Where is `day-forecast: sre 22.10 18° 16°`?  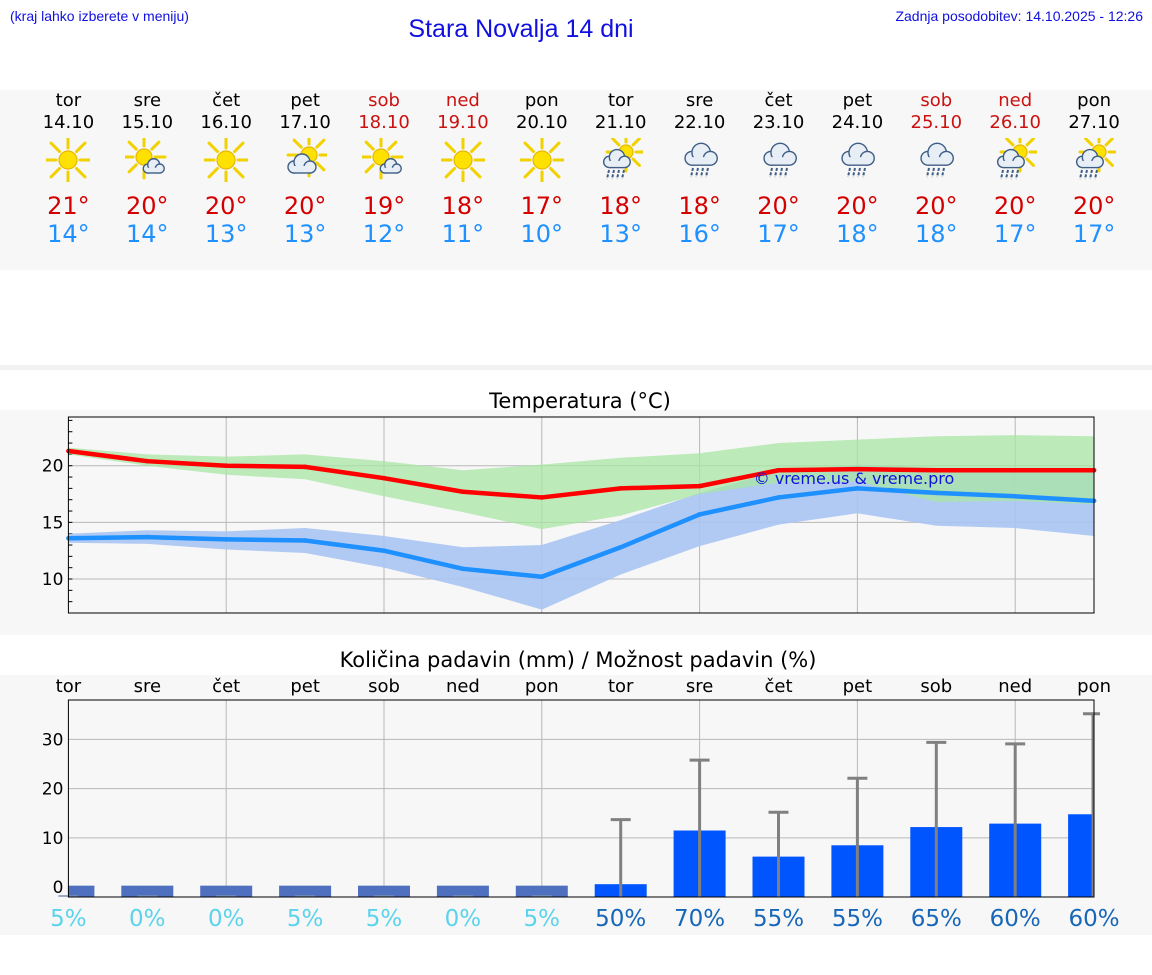 day-forecast: sre 22.10 18° 16° is located at coordinates (700, 169).